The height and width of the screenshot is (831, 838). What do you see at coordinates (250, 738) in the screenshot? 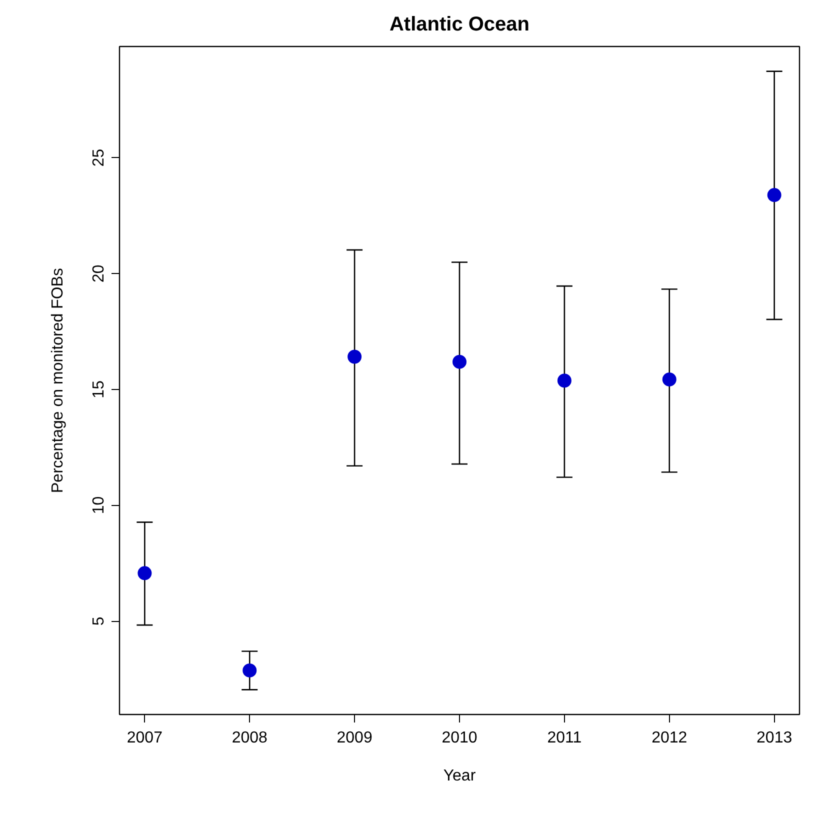
I see `x-tick-label: 2008` at bounding box center [250, 738].